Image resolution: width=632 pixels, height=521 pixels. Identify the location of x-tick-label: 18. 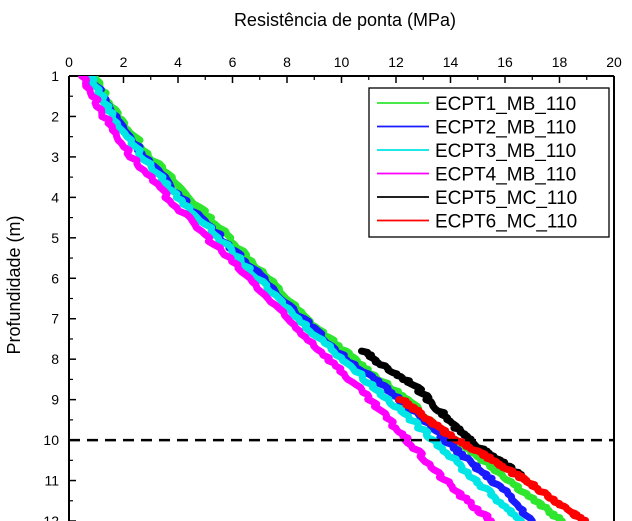
(560, 62).